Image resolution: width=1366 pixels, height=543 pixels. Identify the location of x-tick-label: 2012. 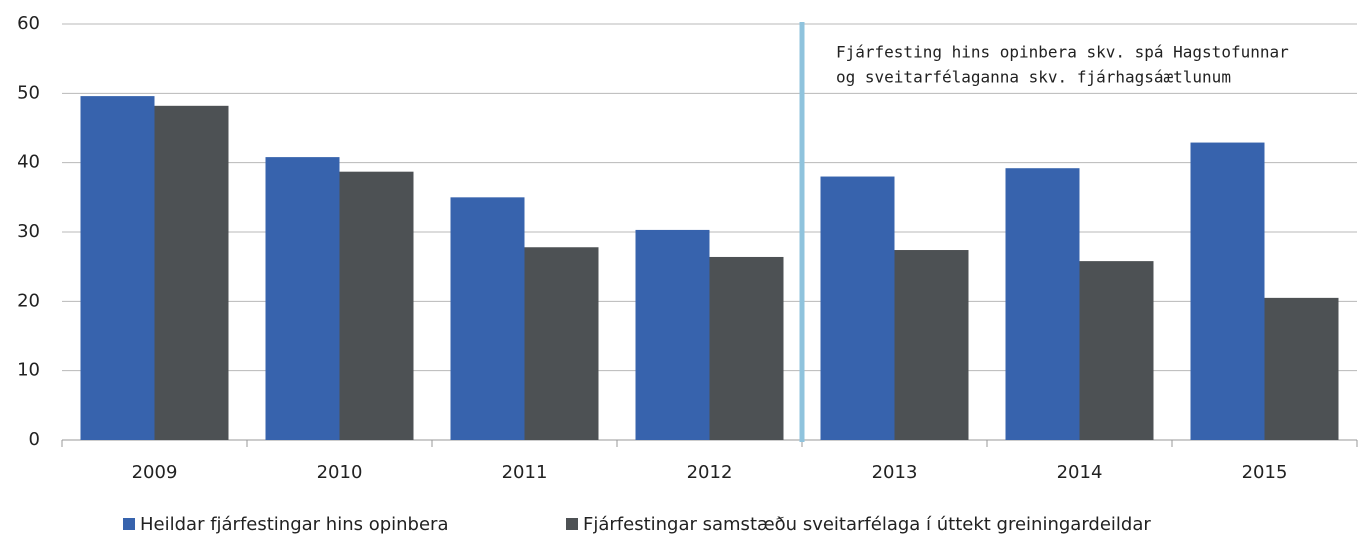
(710, 472).